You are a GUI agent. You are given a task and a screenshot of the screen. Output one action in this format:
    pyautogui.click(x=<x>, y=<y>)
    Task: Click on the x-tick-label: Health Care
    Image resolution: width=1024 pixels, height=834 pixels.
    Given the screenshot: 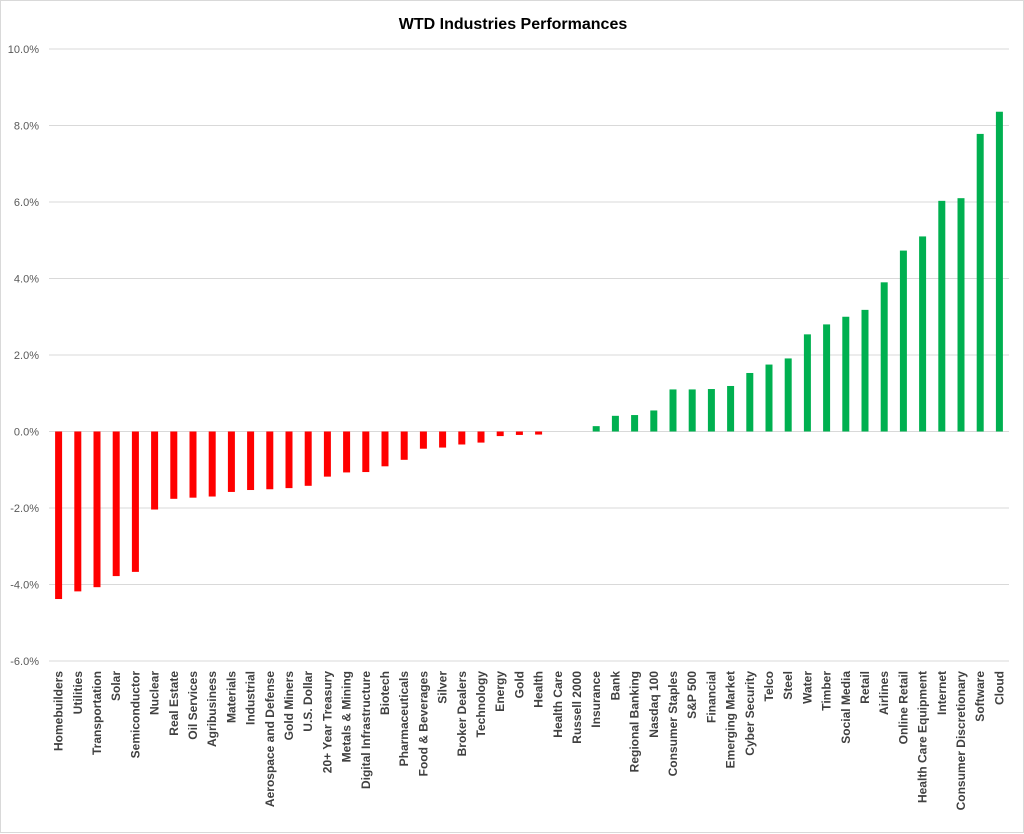 What is the action you would take?
    pyautogui.click(x=558, y=704)
    